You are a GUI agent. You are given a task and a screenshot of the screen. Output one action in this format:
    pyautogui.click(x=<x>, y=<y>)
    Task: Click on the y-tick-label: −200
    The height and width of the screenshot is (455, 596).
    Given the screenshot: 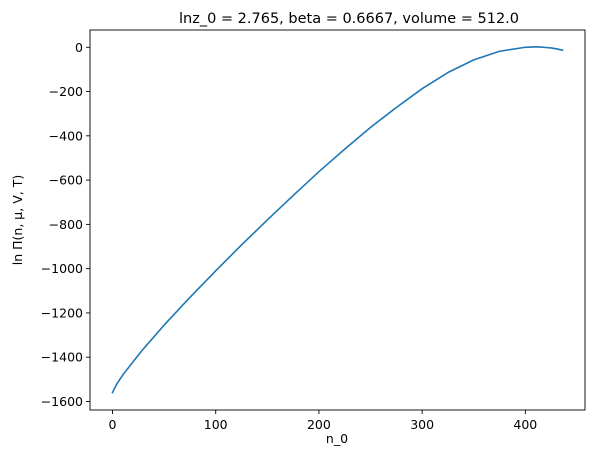 What is the action you would take?
    pyautogui.click(x=66, y=91)
    